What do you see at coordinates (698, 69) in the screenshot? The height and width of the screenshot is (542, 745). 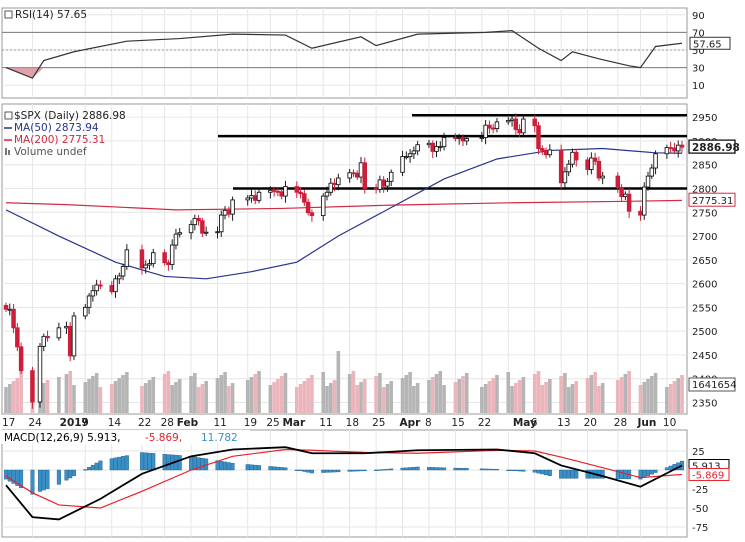 I see `rsi-tick-label: 30` at bounding box center [698, 69].